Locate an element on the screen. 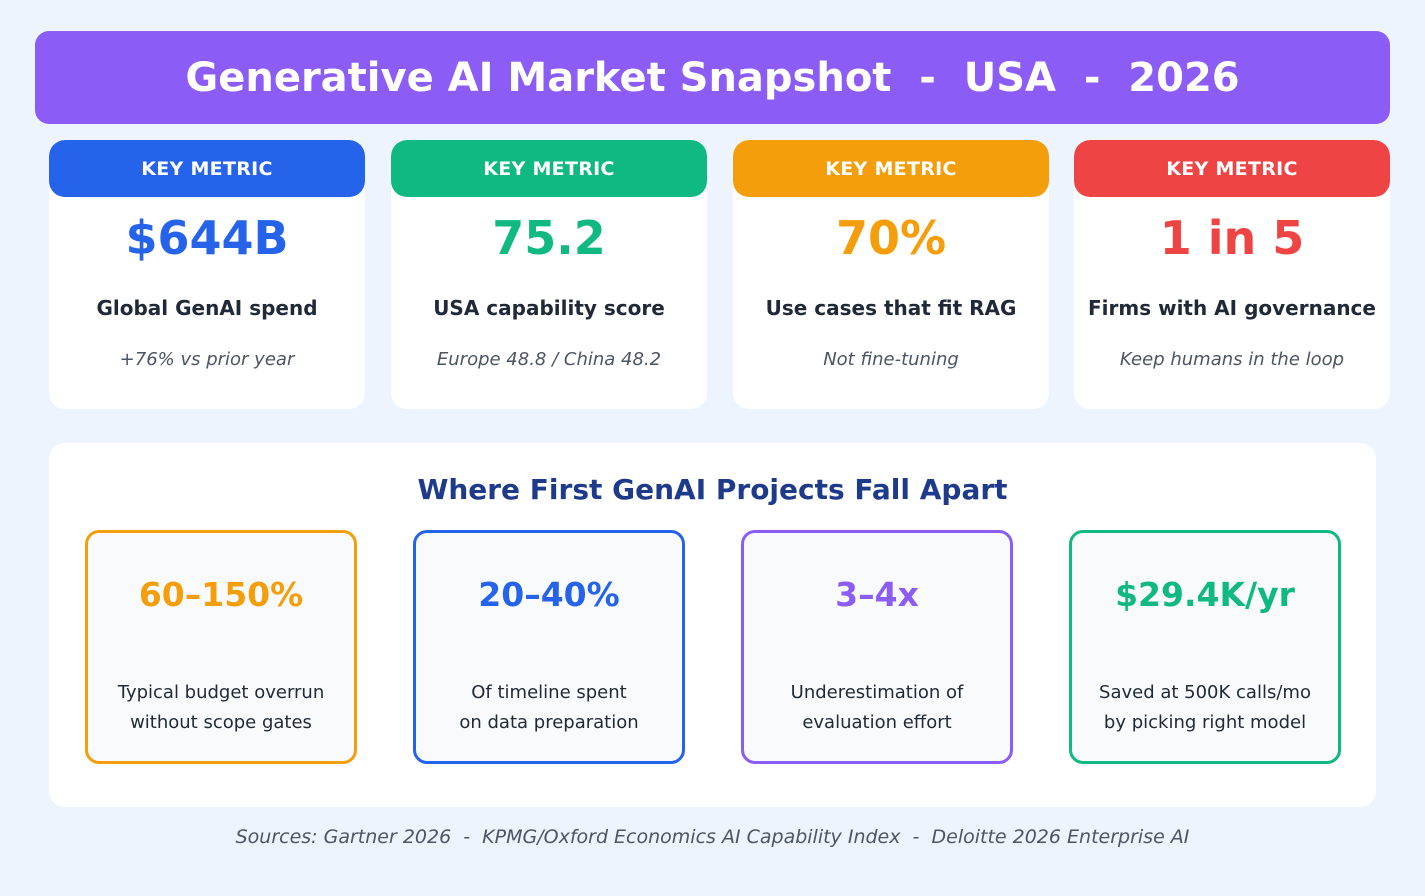  metric-note: Keep humans in the loop is located at coordinates (1232, 359).